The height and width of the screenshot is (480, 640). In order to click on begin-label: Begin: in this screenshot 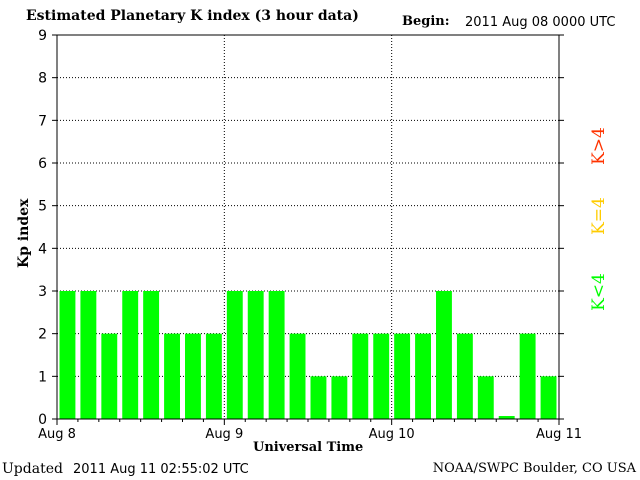, I will do `click(426, 21)`.